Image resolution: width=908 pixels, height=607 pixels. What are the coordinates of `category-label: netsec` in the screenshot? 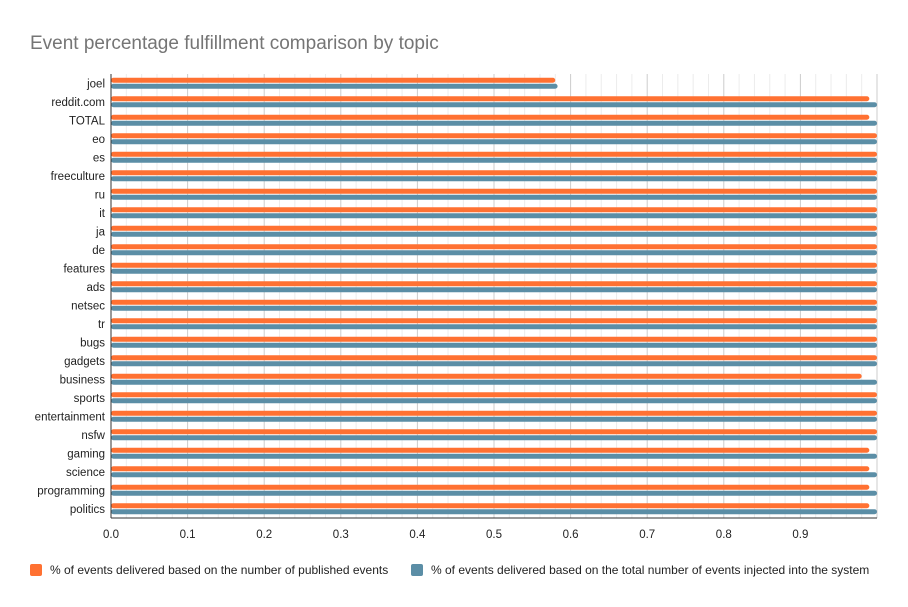 It's located at (88, 306).